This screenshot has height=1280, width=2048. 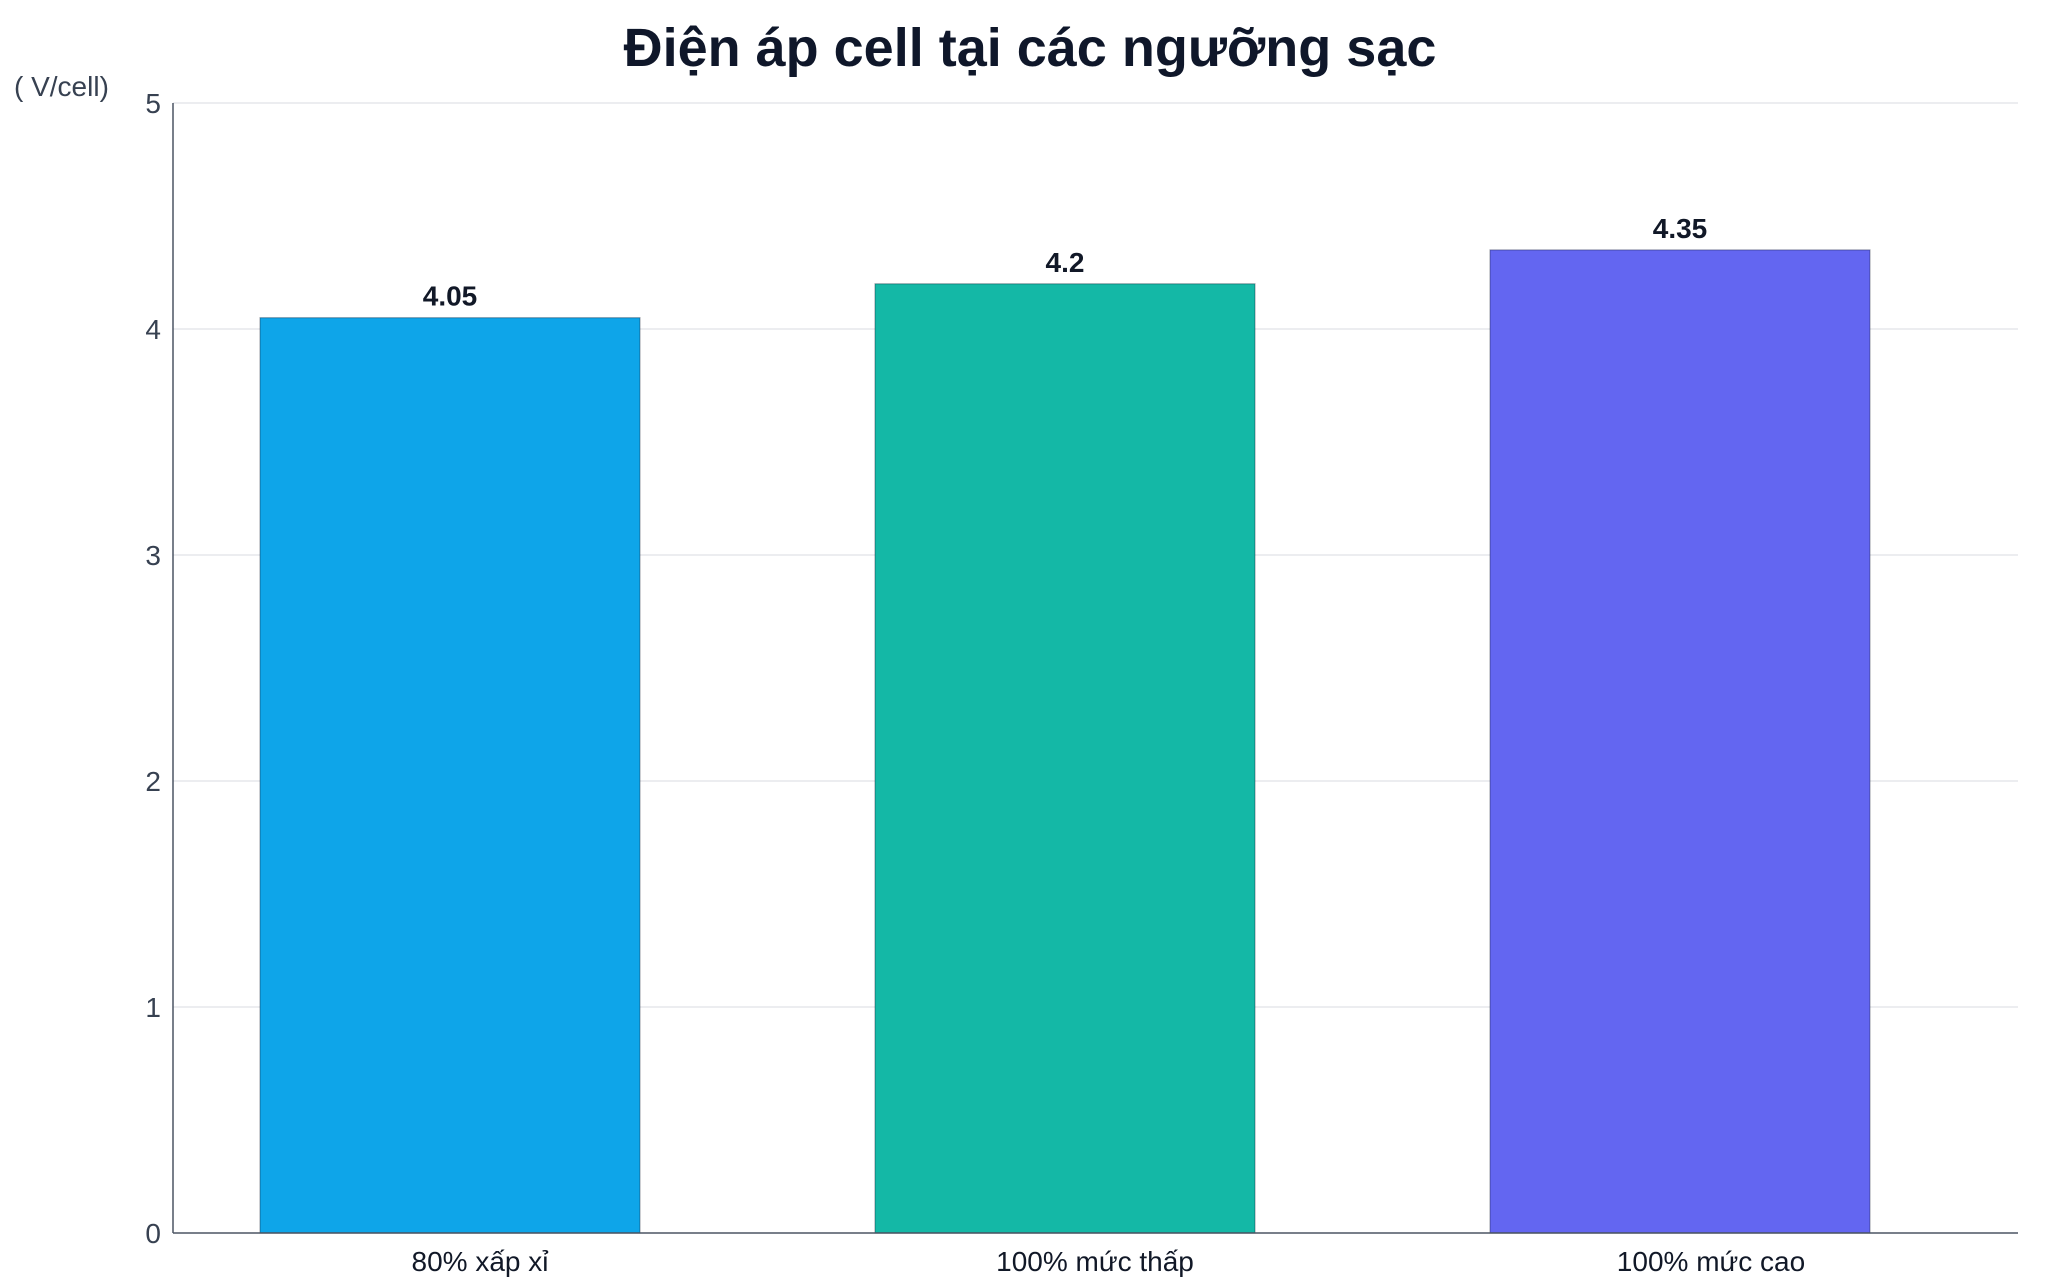 What do you see at coordinates (153, 1007) in the screenshot?
I see `y-tick-label: 1` at bounding box center [153, 1007].